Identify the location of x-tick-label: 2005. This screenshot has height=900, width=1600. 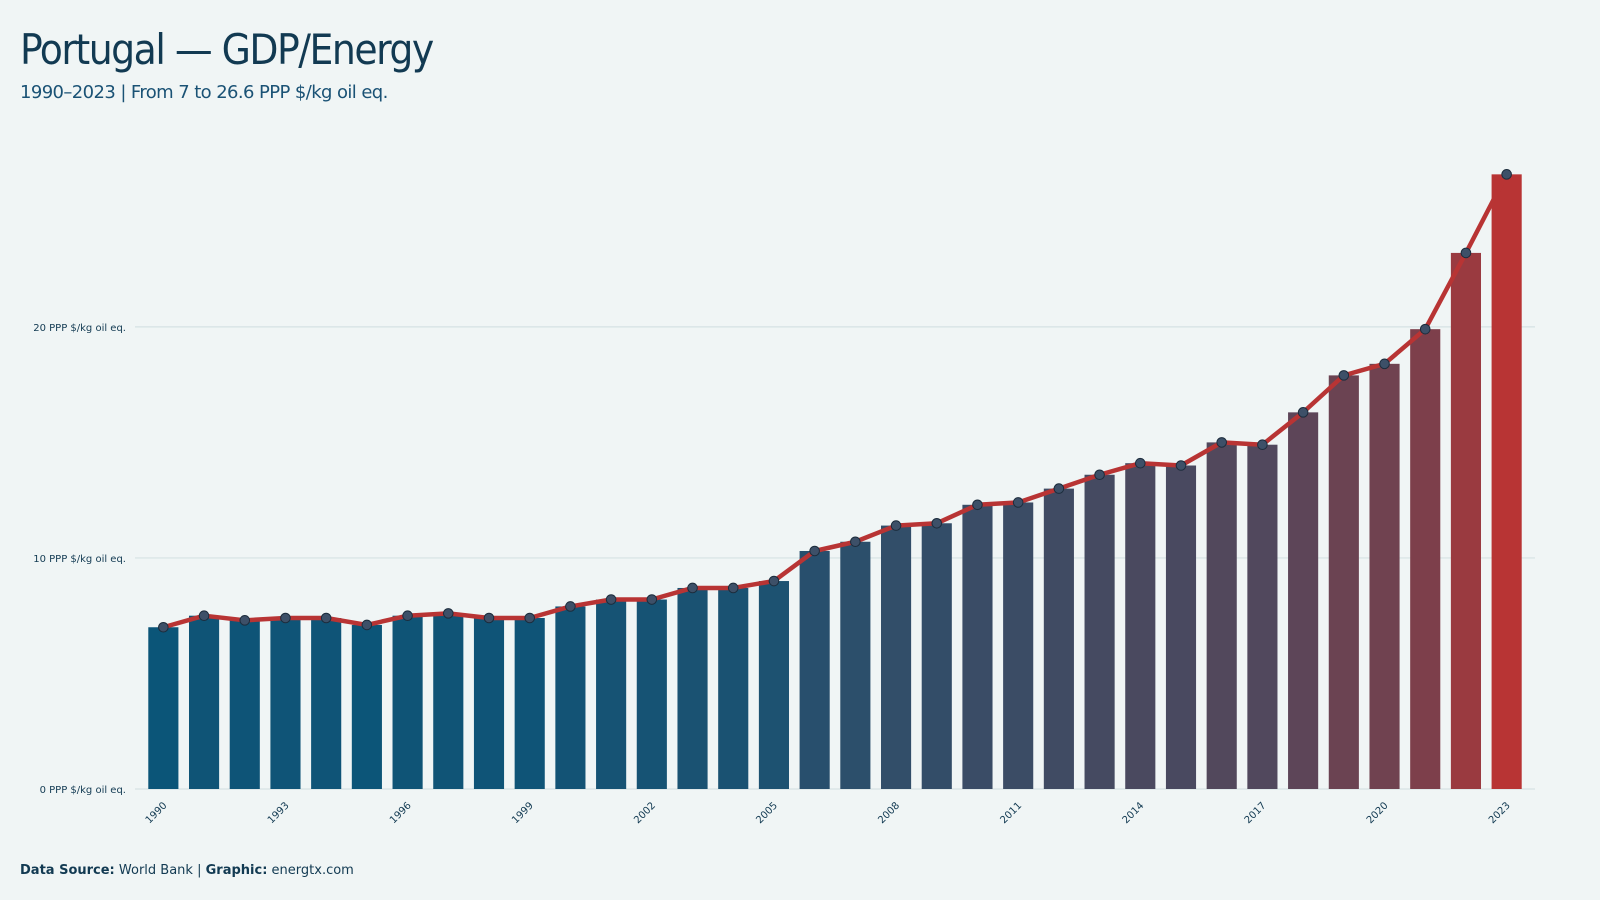
(767, 813).